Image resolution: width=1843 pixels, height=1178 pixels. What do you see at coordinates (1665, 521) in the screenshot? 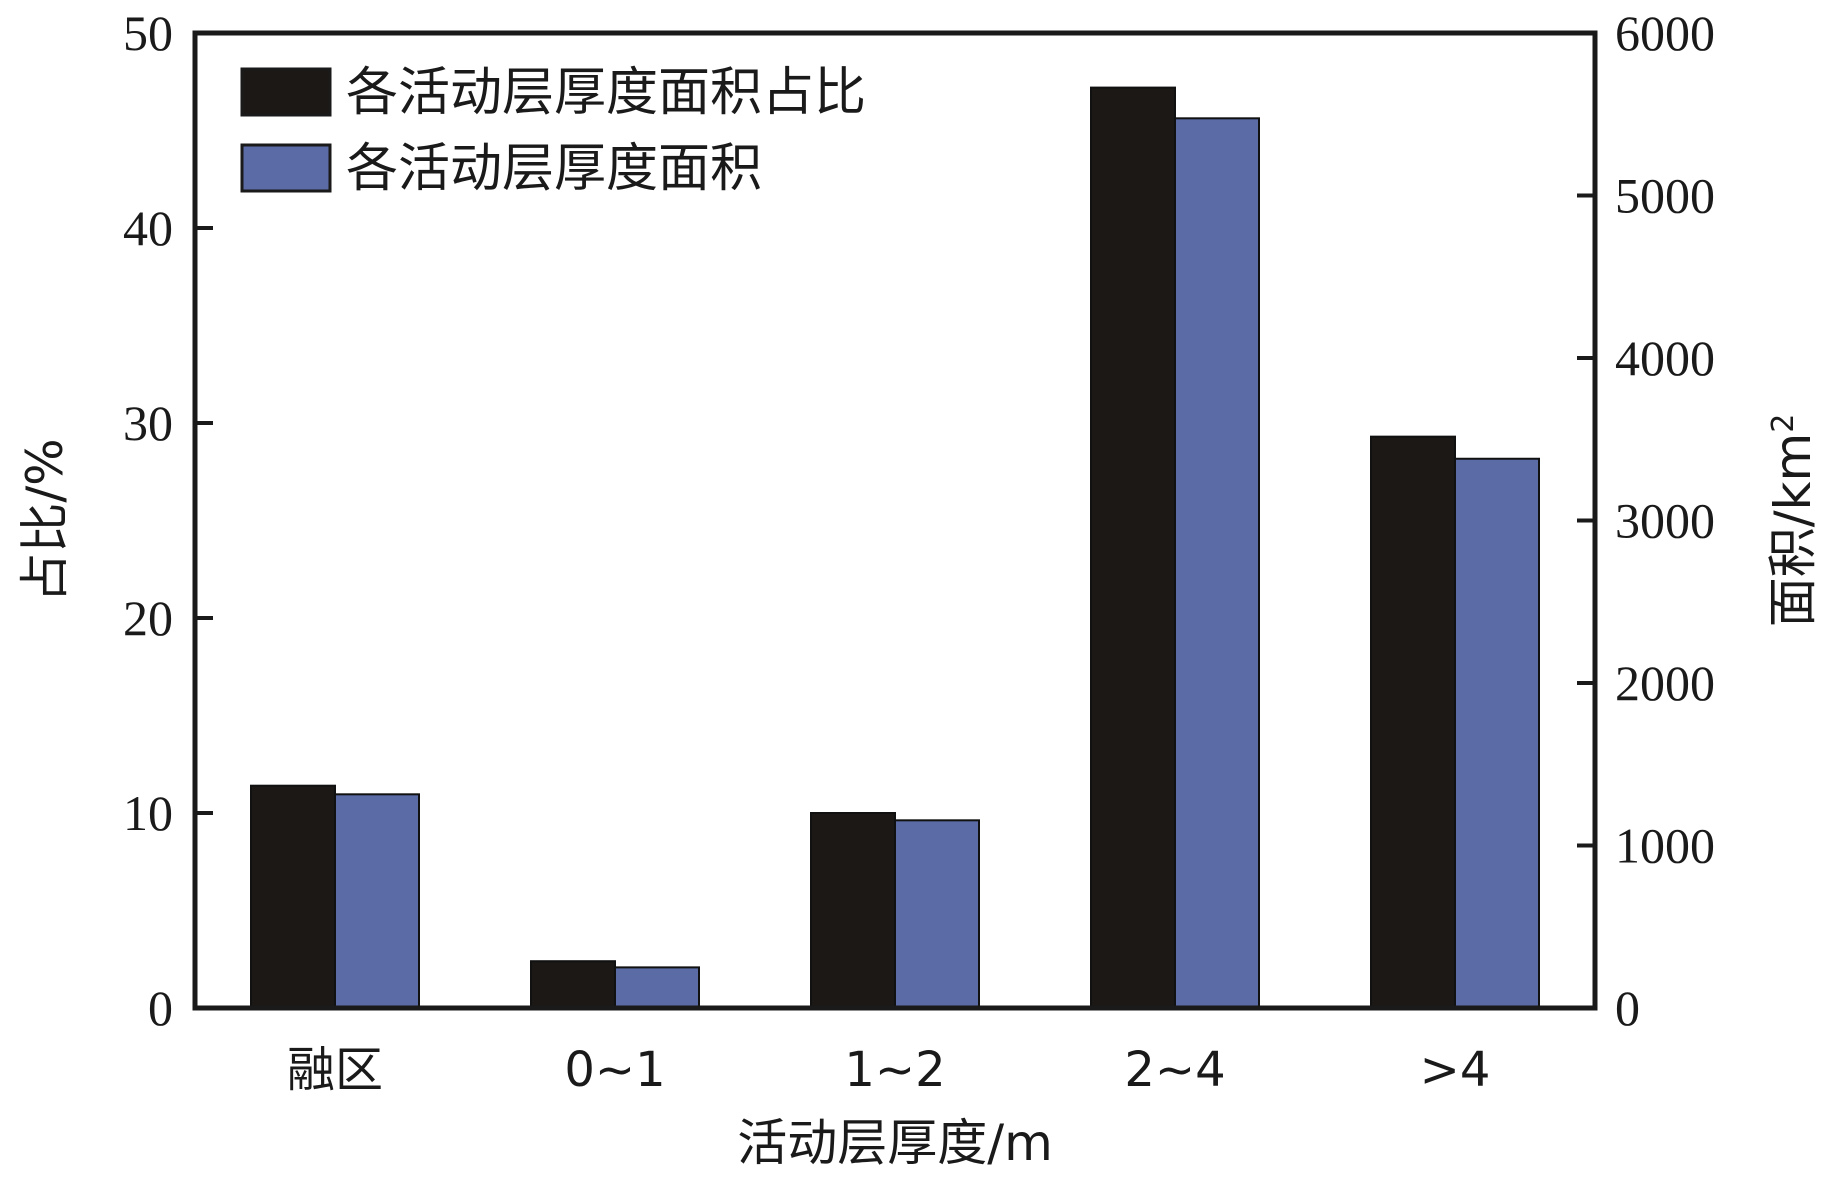
I see `y-right-tick-label-3: 3000` at bounding box center [1665, 521].